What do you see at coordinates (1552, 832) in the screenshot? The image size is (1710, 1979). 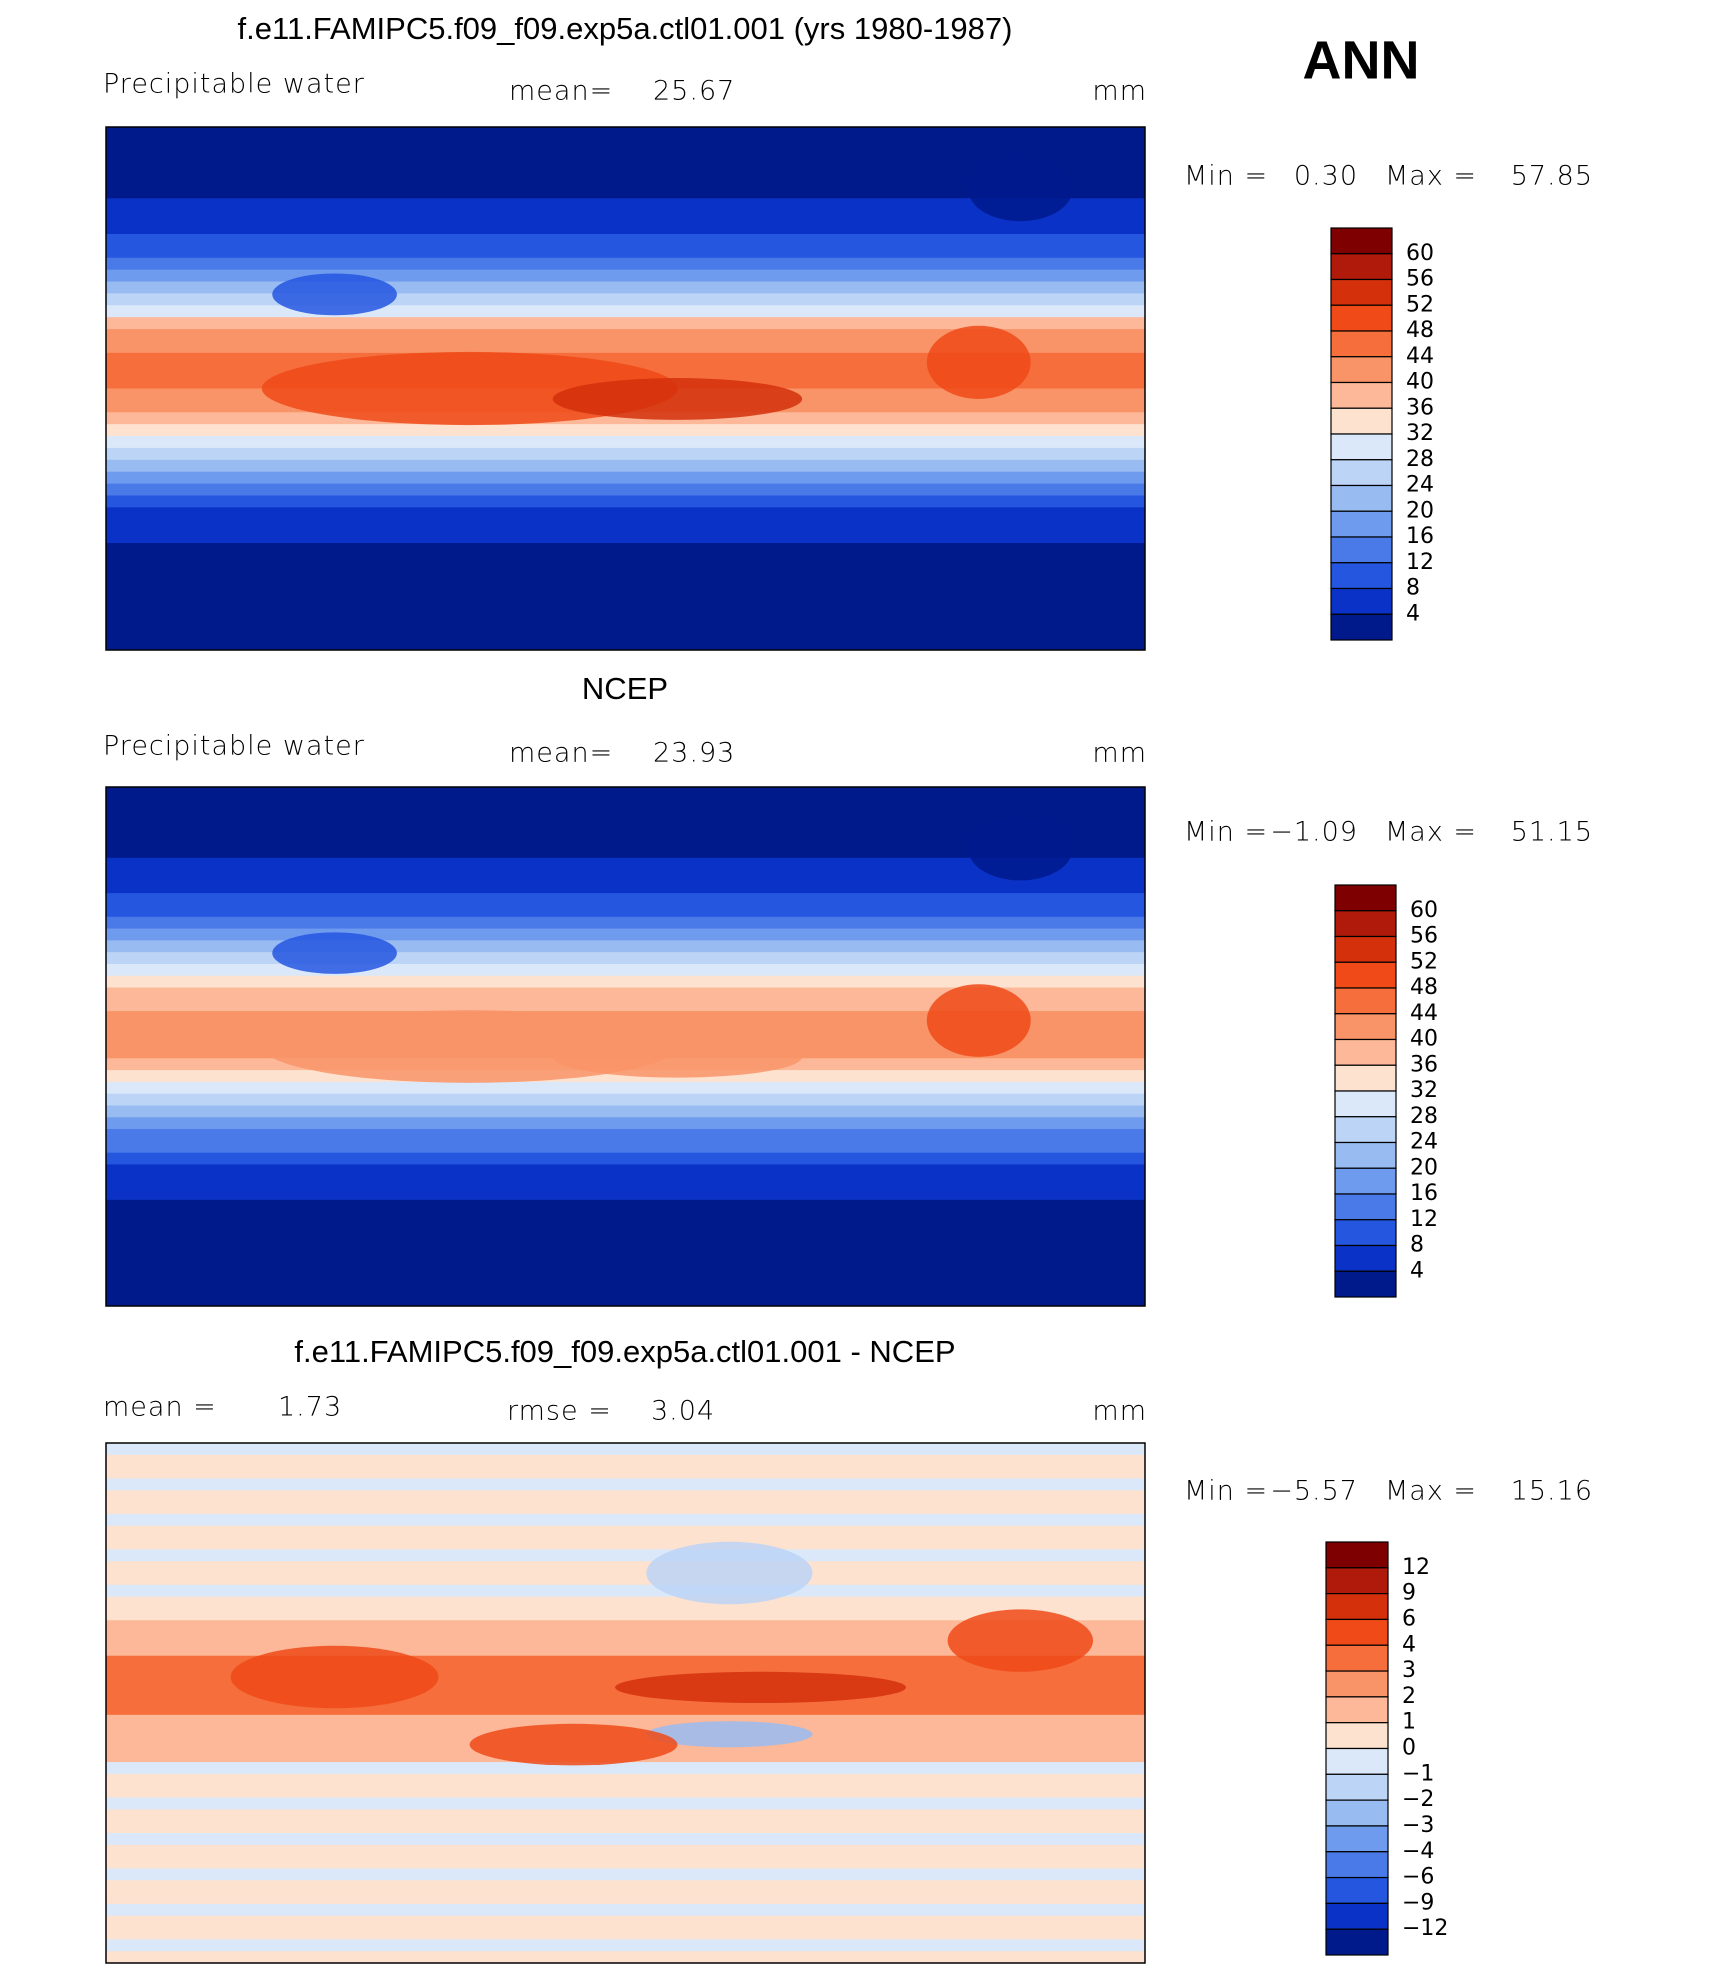 I see `max-value: 51.15` at bounding box center [1552, 832].